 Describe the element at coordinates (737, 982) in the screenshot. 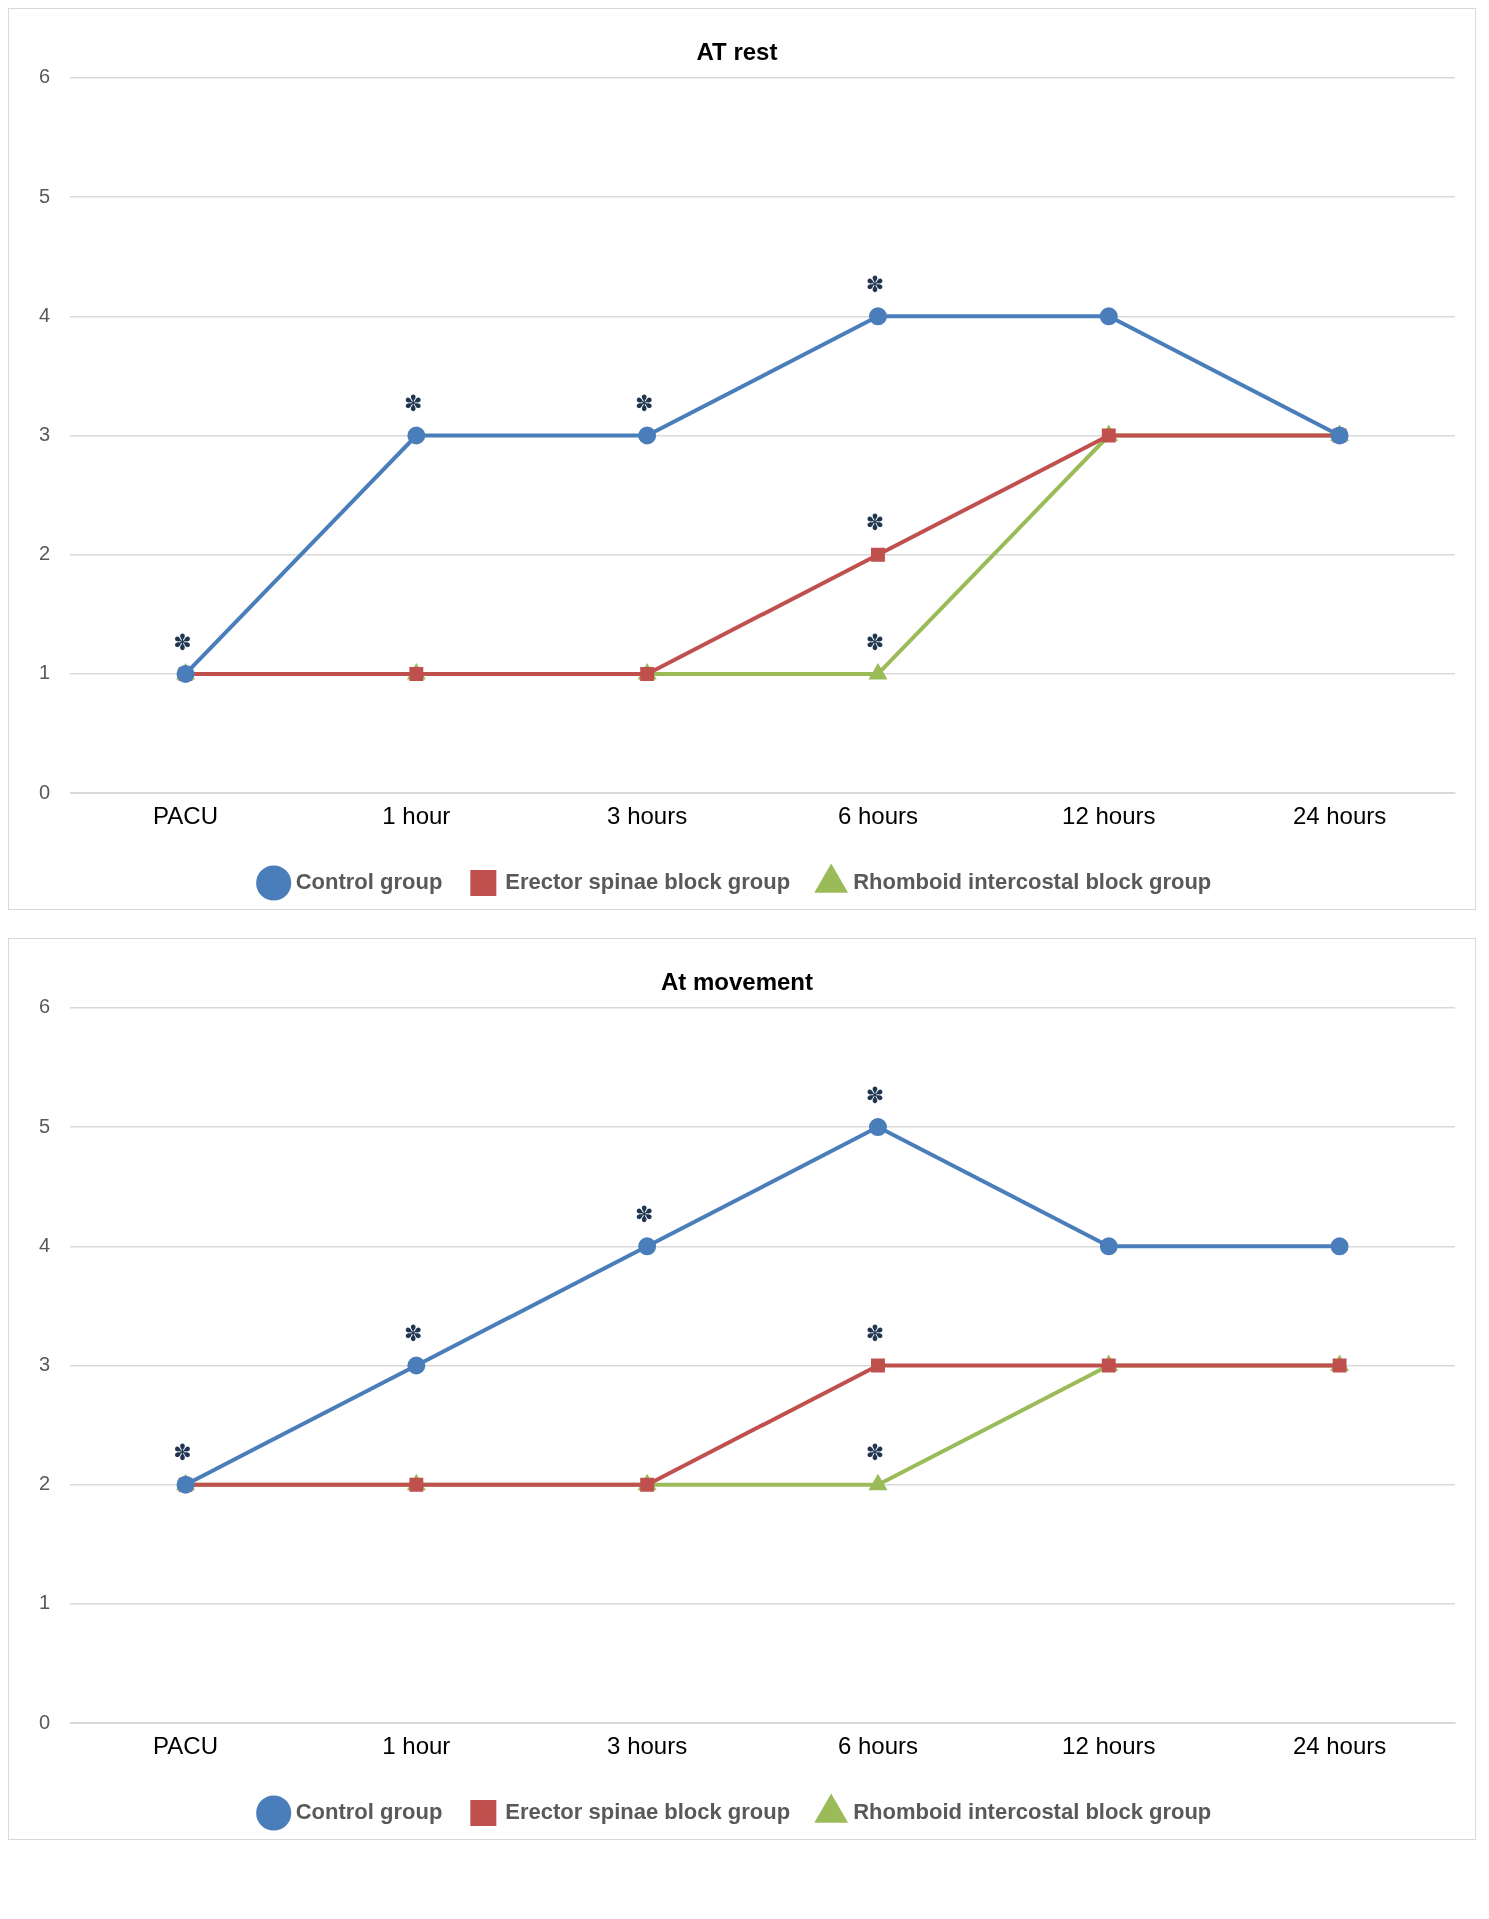

I see `chart-title: At movement` at that location.